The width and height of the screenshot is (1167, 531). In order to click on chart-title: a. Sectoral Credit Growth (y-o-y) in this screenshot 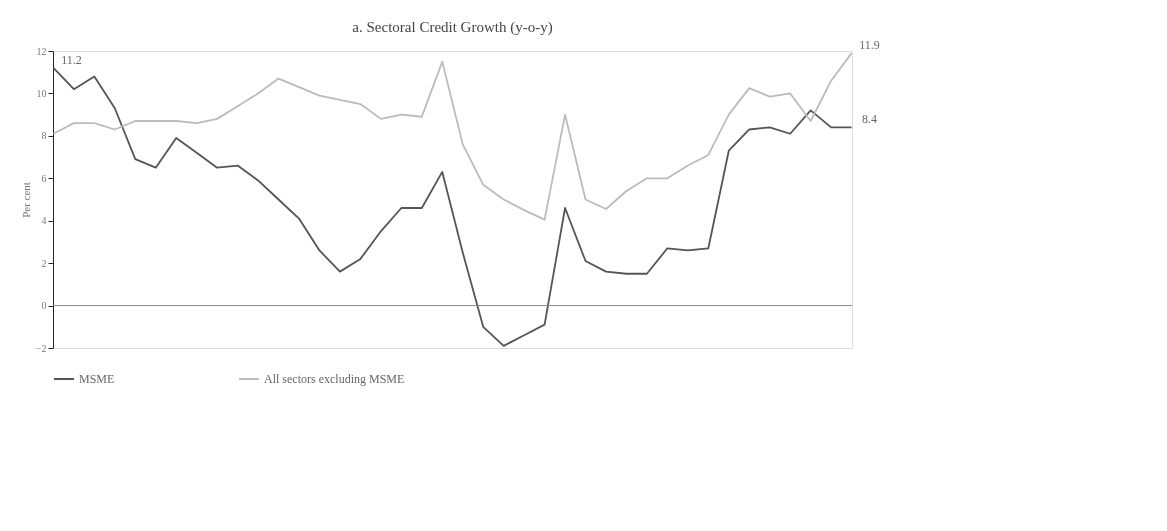, I will do `click(452, 28)`.